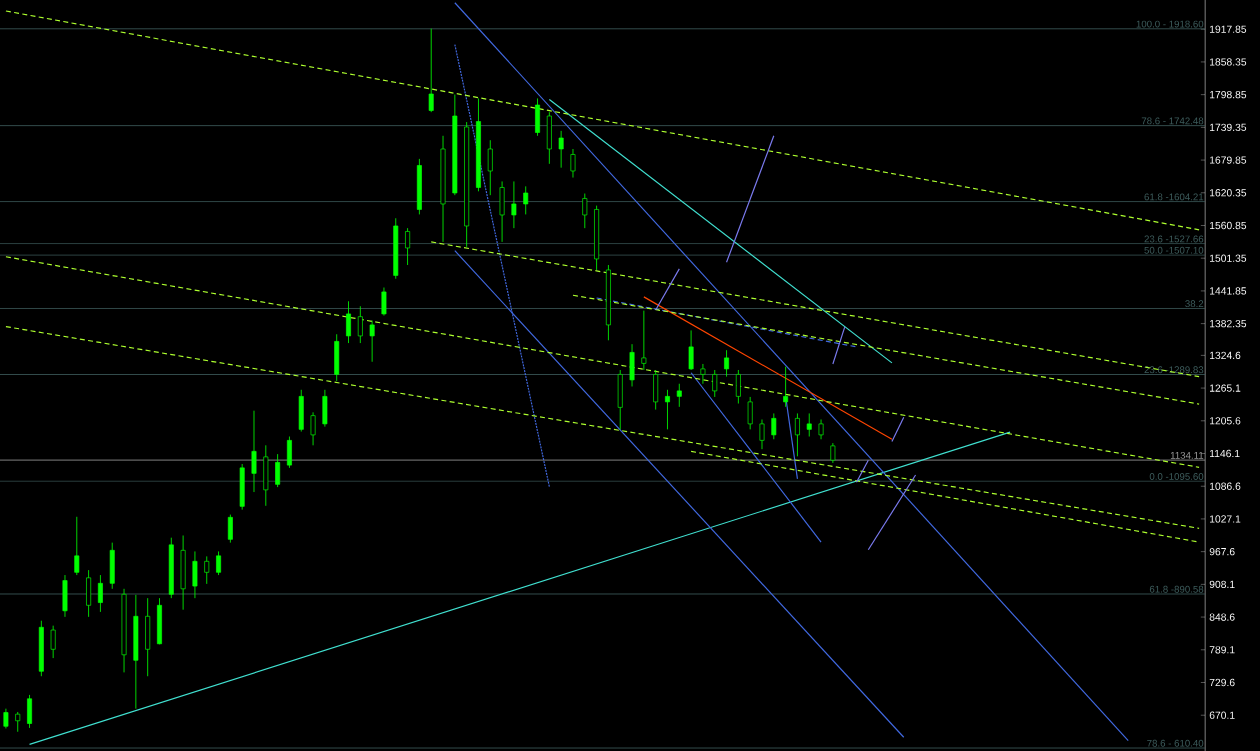 Image resolution: width=1260 pixels, height=751 pixels. Describe the element at coordinates (1176, 589) in the screenshot. I see `annotation: 61.8 -890.58` at that location.